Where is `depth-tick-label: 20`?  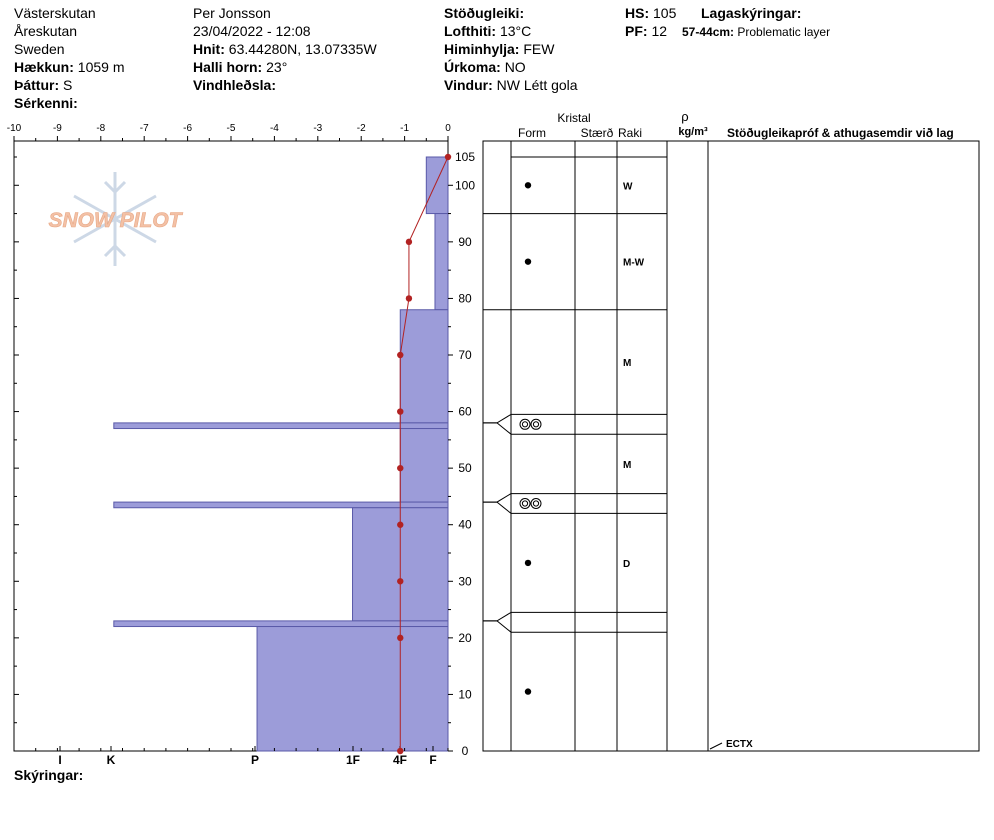 depth-tick-label: 20 is located at coordinates (465, 638).